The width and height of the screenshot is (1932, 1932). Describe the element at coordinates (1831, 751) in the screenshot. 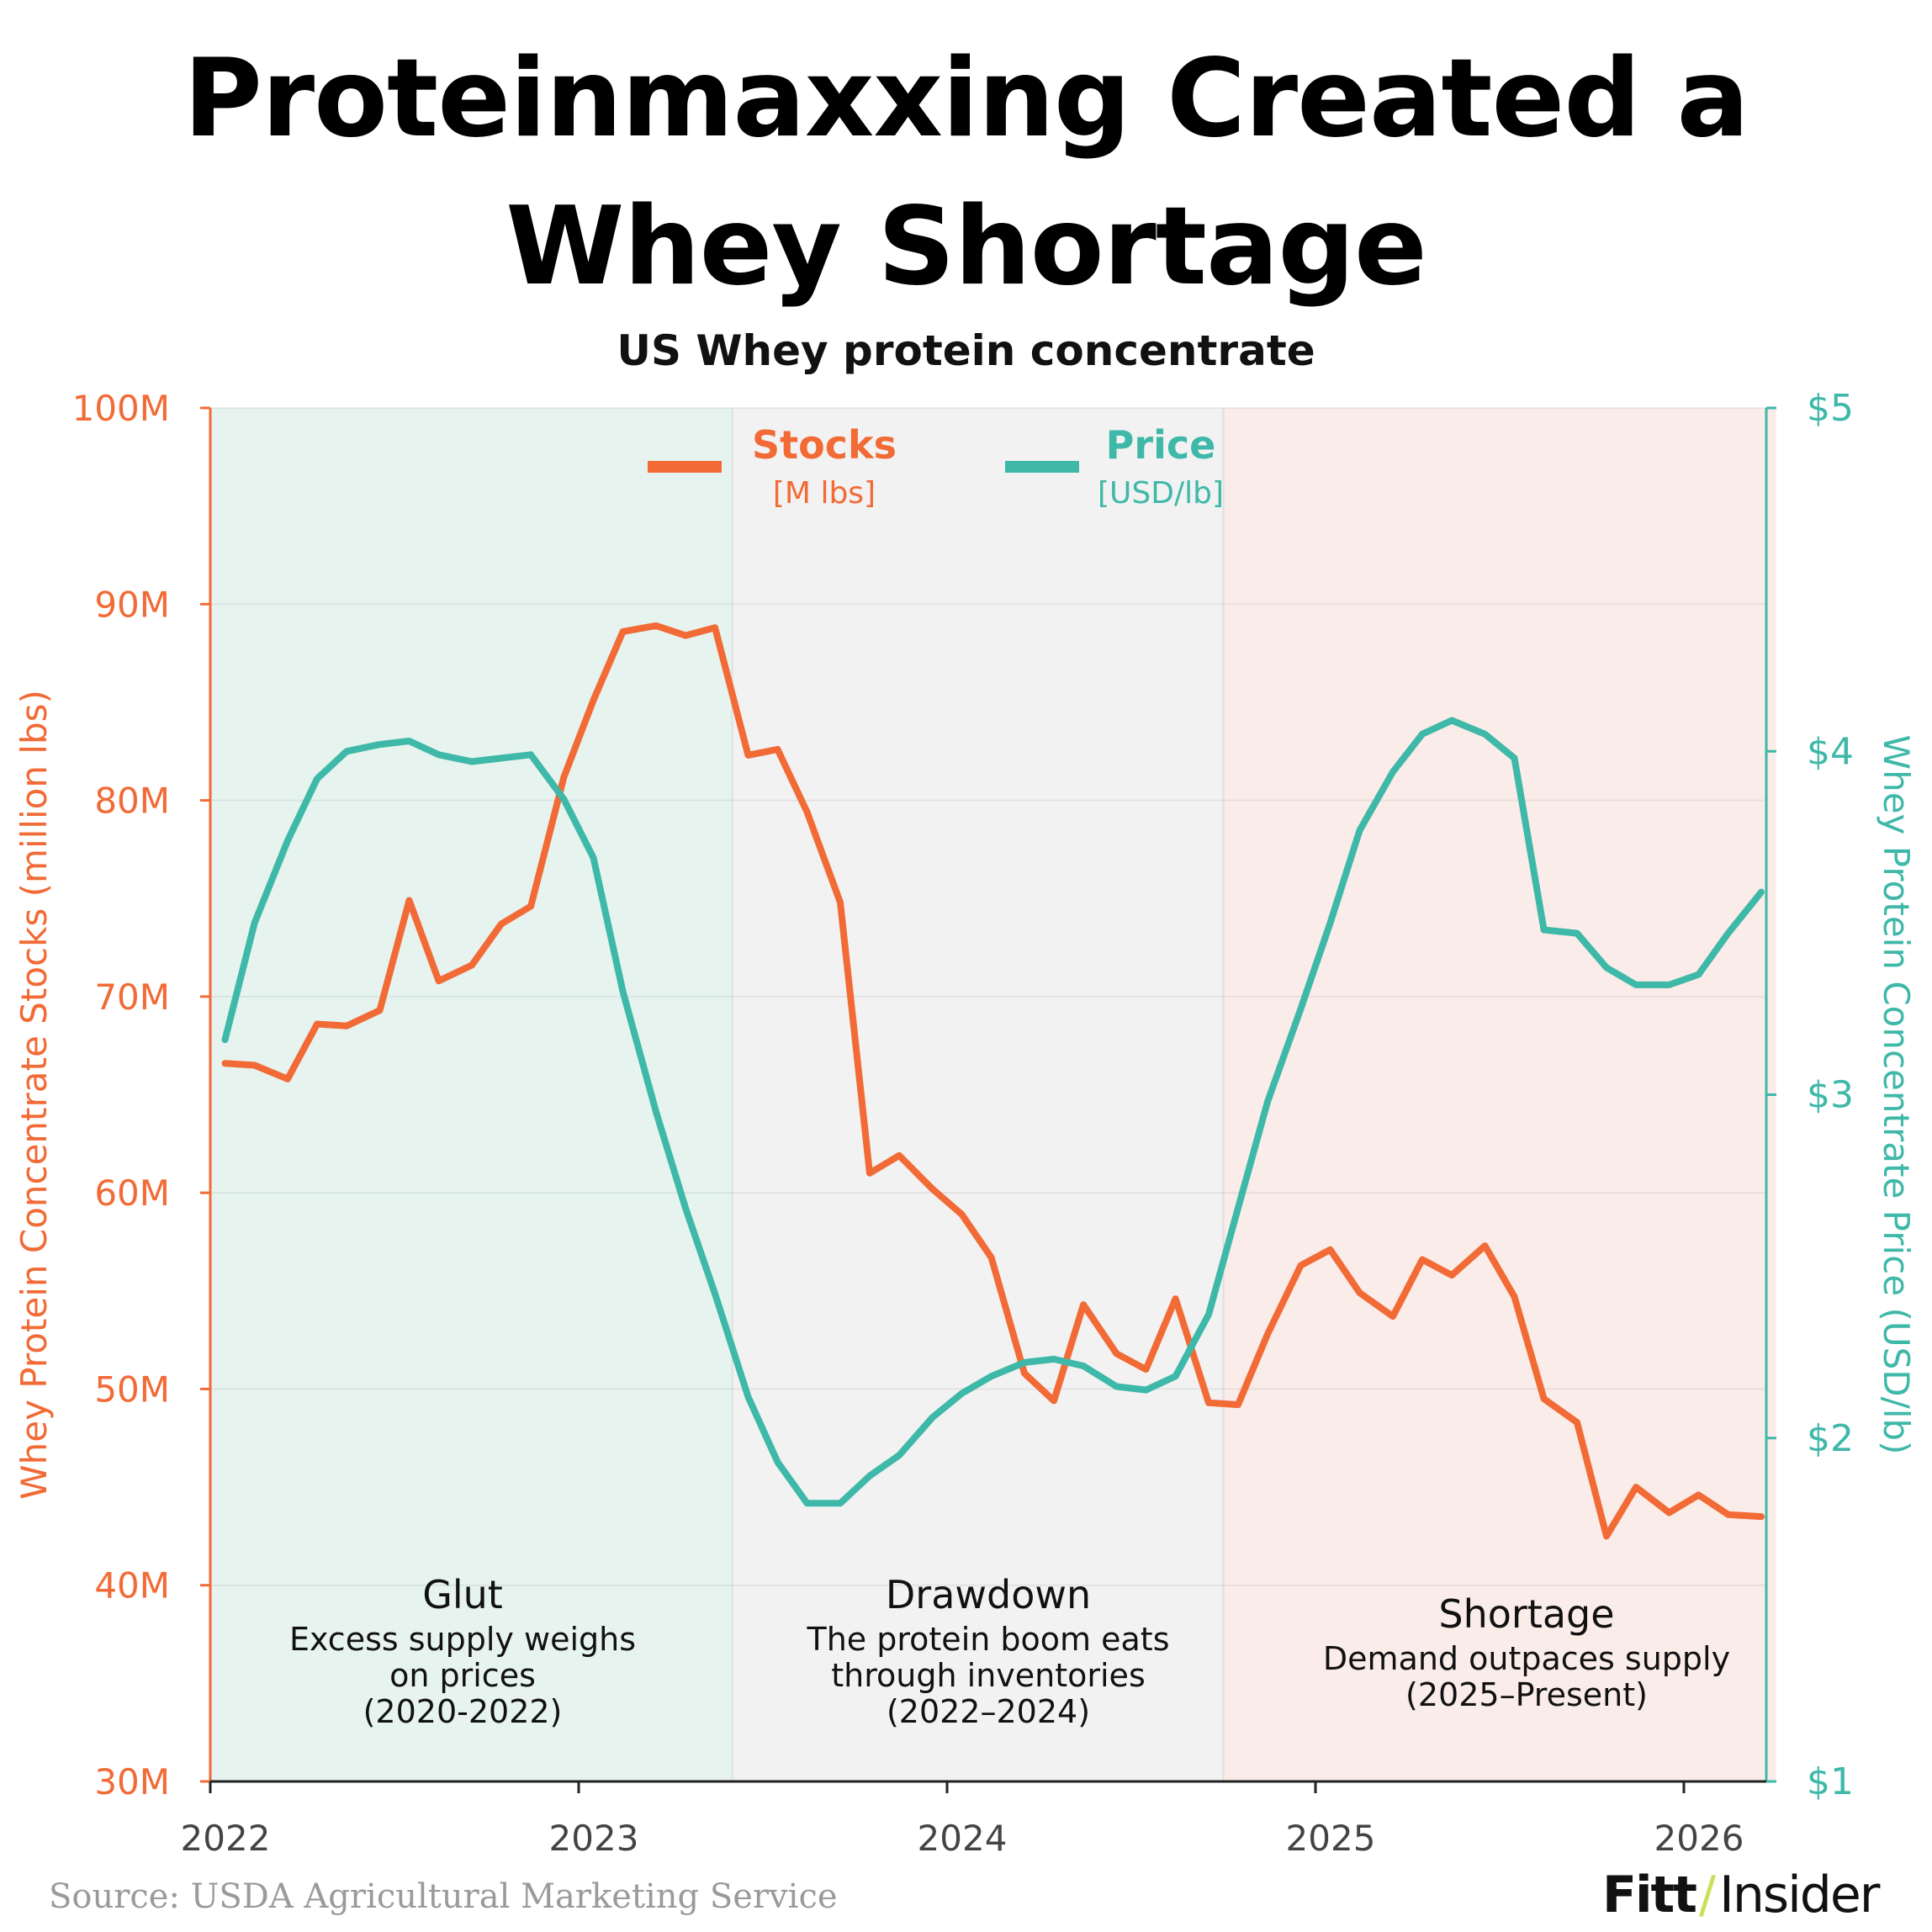

I see `right-tick-label: $4` at that location.